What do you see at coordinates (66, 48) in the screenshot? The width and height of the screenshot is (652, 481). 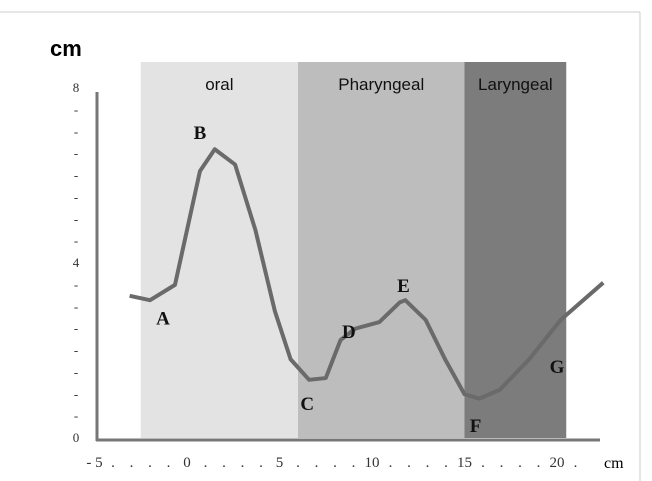 I see `y-axis-label: cm` at bounding box center [66, 48].